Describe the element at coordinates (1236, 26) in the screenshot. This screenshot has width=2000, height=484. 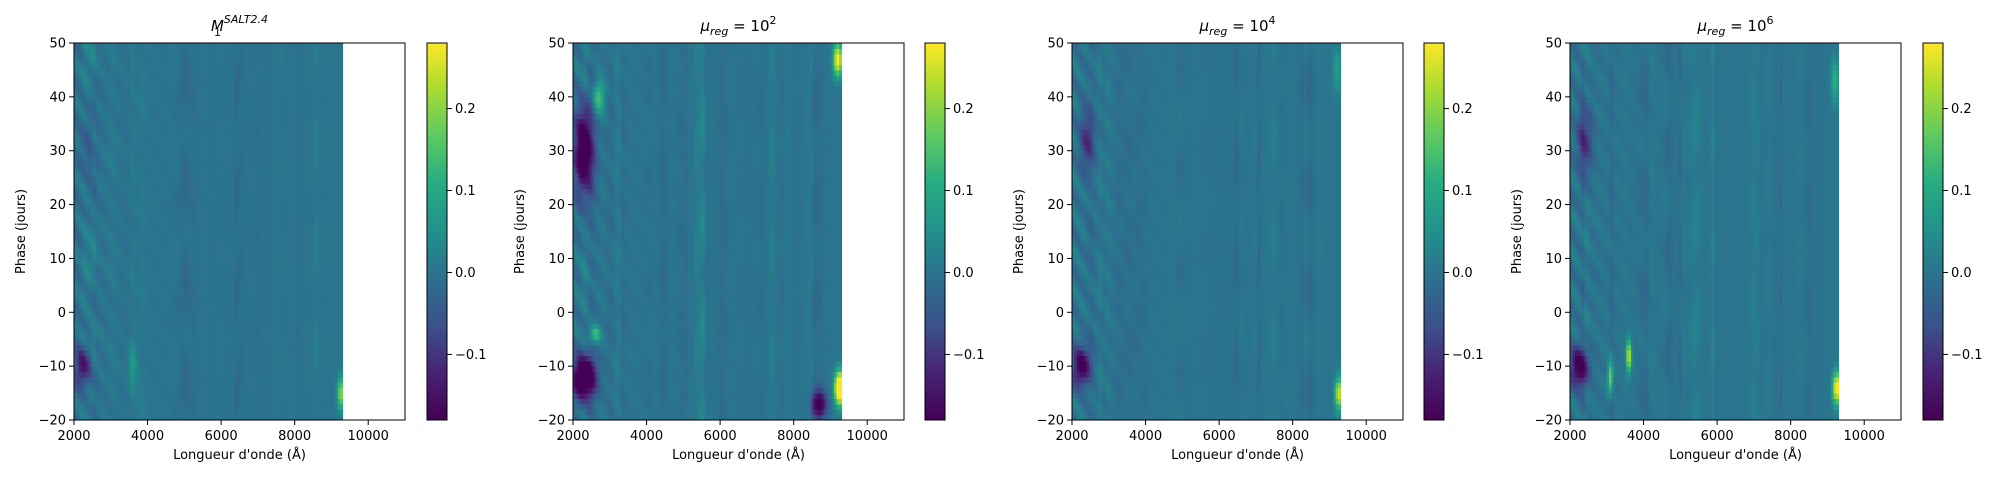
I see `subplot-title: μreg = 104` at that location.